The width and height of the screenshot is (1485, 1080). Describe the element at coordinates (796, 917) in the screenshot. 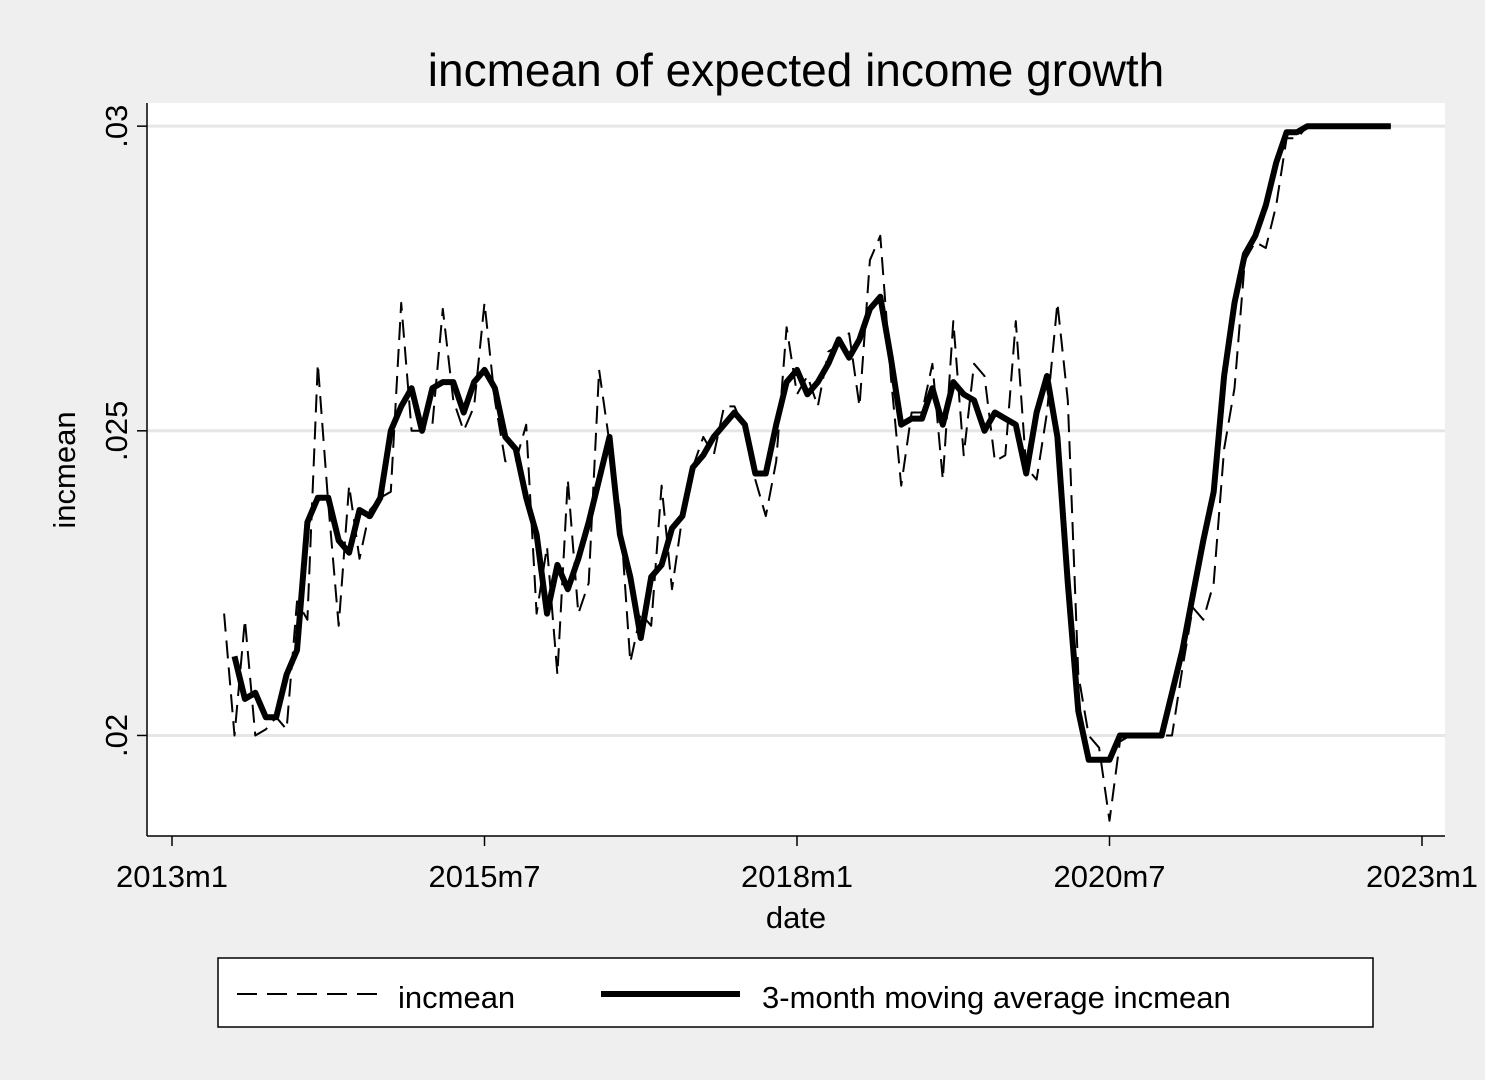

I see `x-axis-label: date` at that location.